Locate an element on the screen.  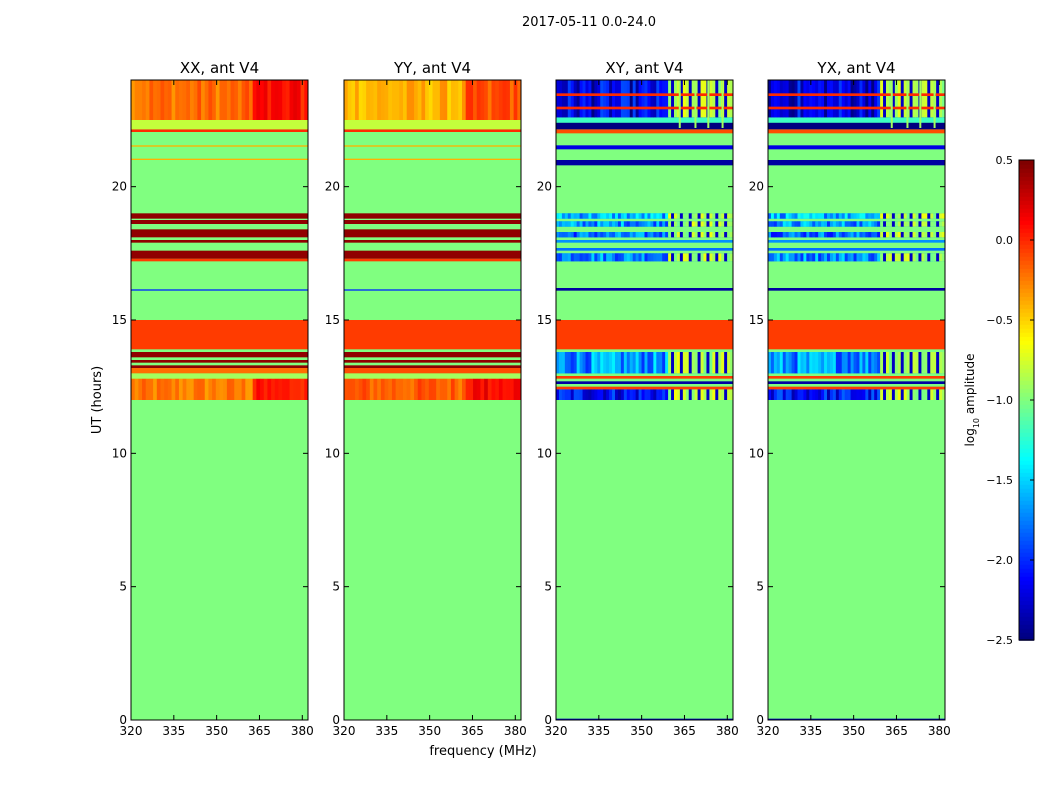
colorbar-tick-label: 0.0 is located at coordinates (1005, 240).